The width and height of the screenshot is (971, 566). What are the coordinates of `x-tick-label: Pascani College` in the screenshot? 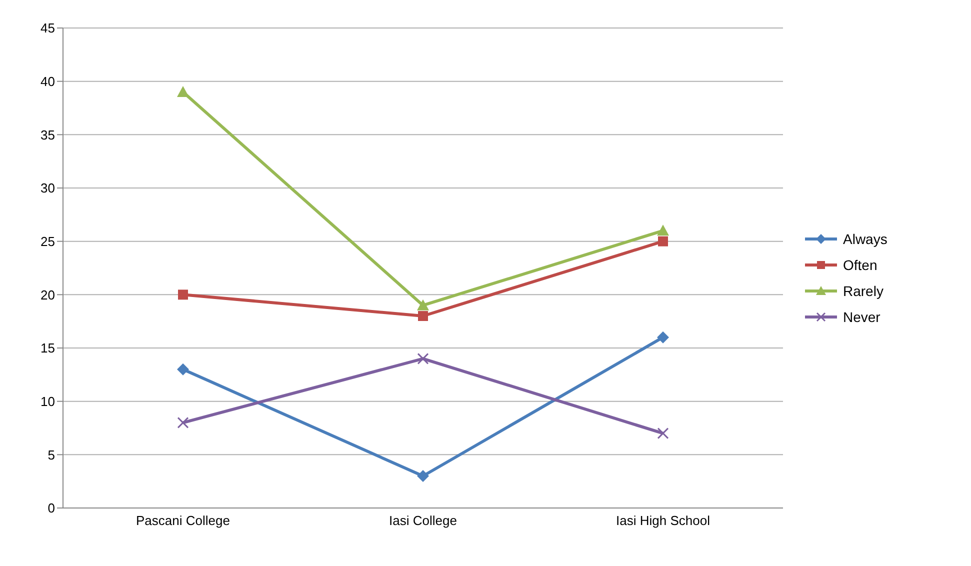 It's located at (183, 520).